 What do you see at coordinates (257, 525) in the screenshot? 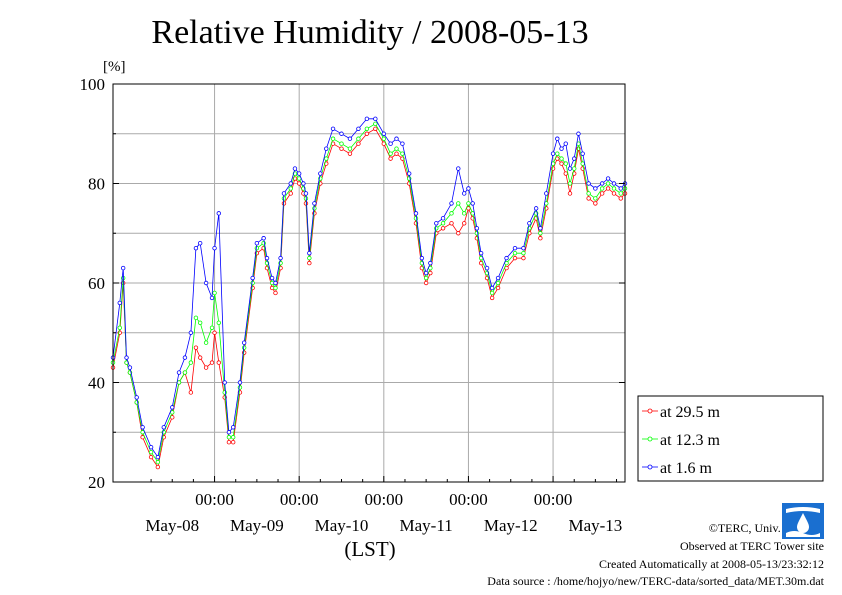
I see `date-label: May-09` at bounding box center [257, 525].